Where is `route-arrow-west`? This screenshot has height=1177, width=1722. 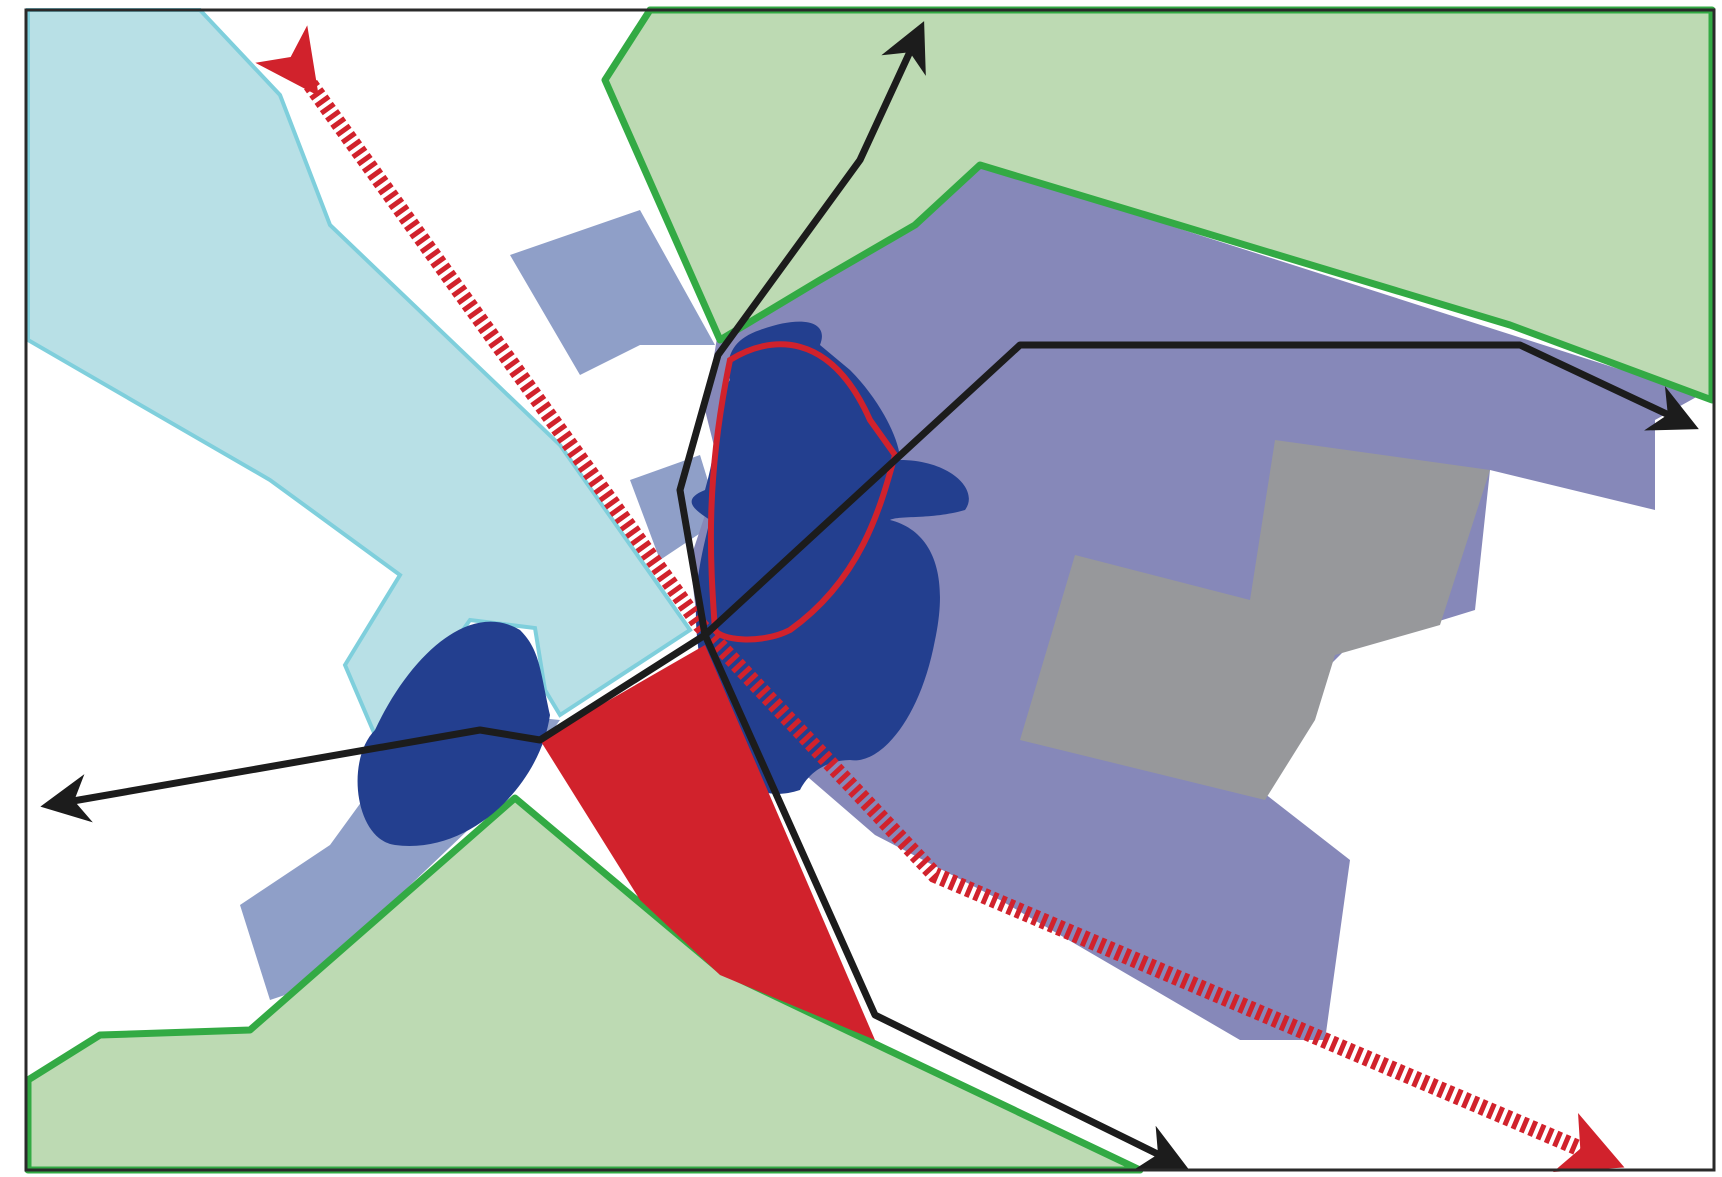 route-arrow-west is located at coordinates (373, 727).